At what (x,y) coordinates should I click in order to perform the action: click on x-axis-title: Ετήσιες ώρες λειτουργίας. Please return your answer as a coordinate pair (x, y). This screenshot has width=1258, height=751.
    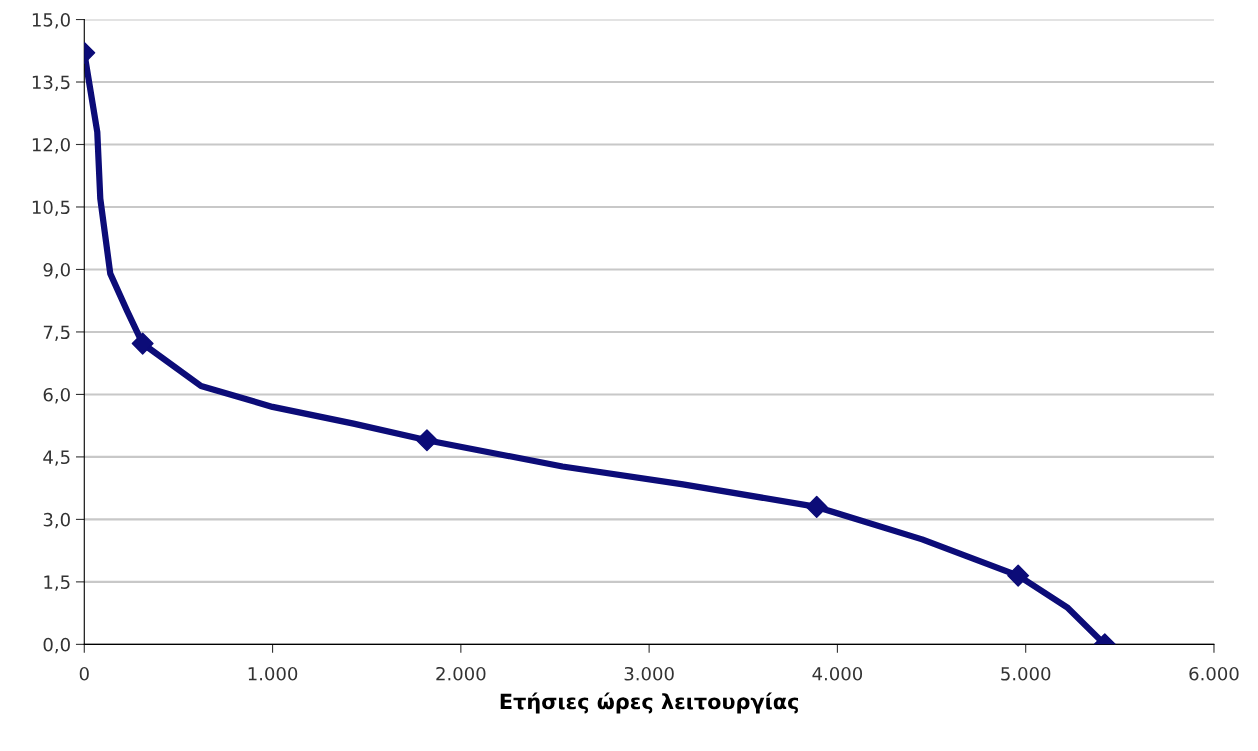
    Looking at the image, I should click on (649, 703).